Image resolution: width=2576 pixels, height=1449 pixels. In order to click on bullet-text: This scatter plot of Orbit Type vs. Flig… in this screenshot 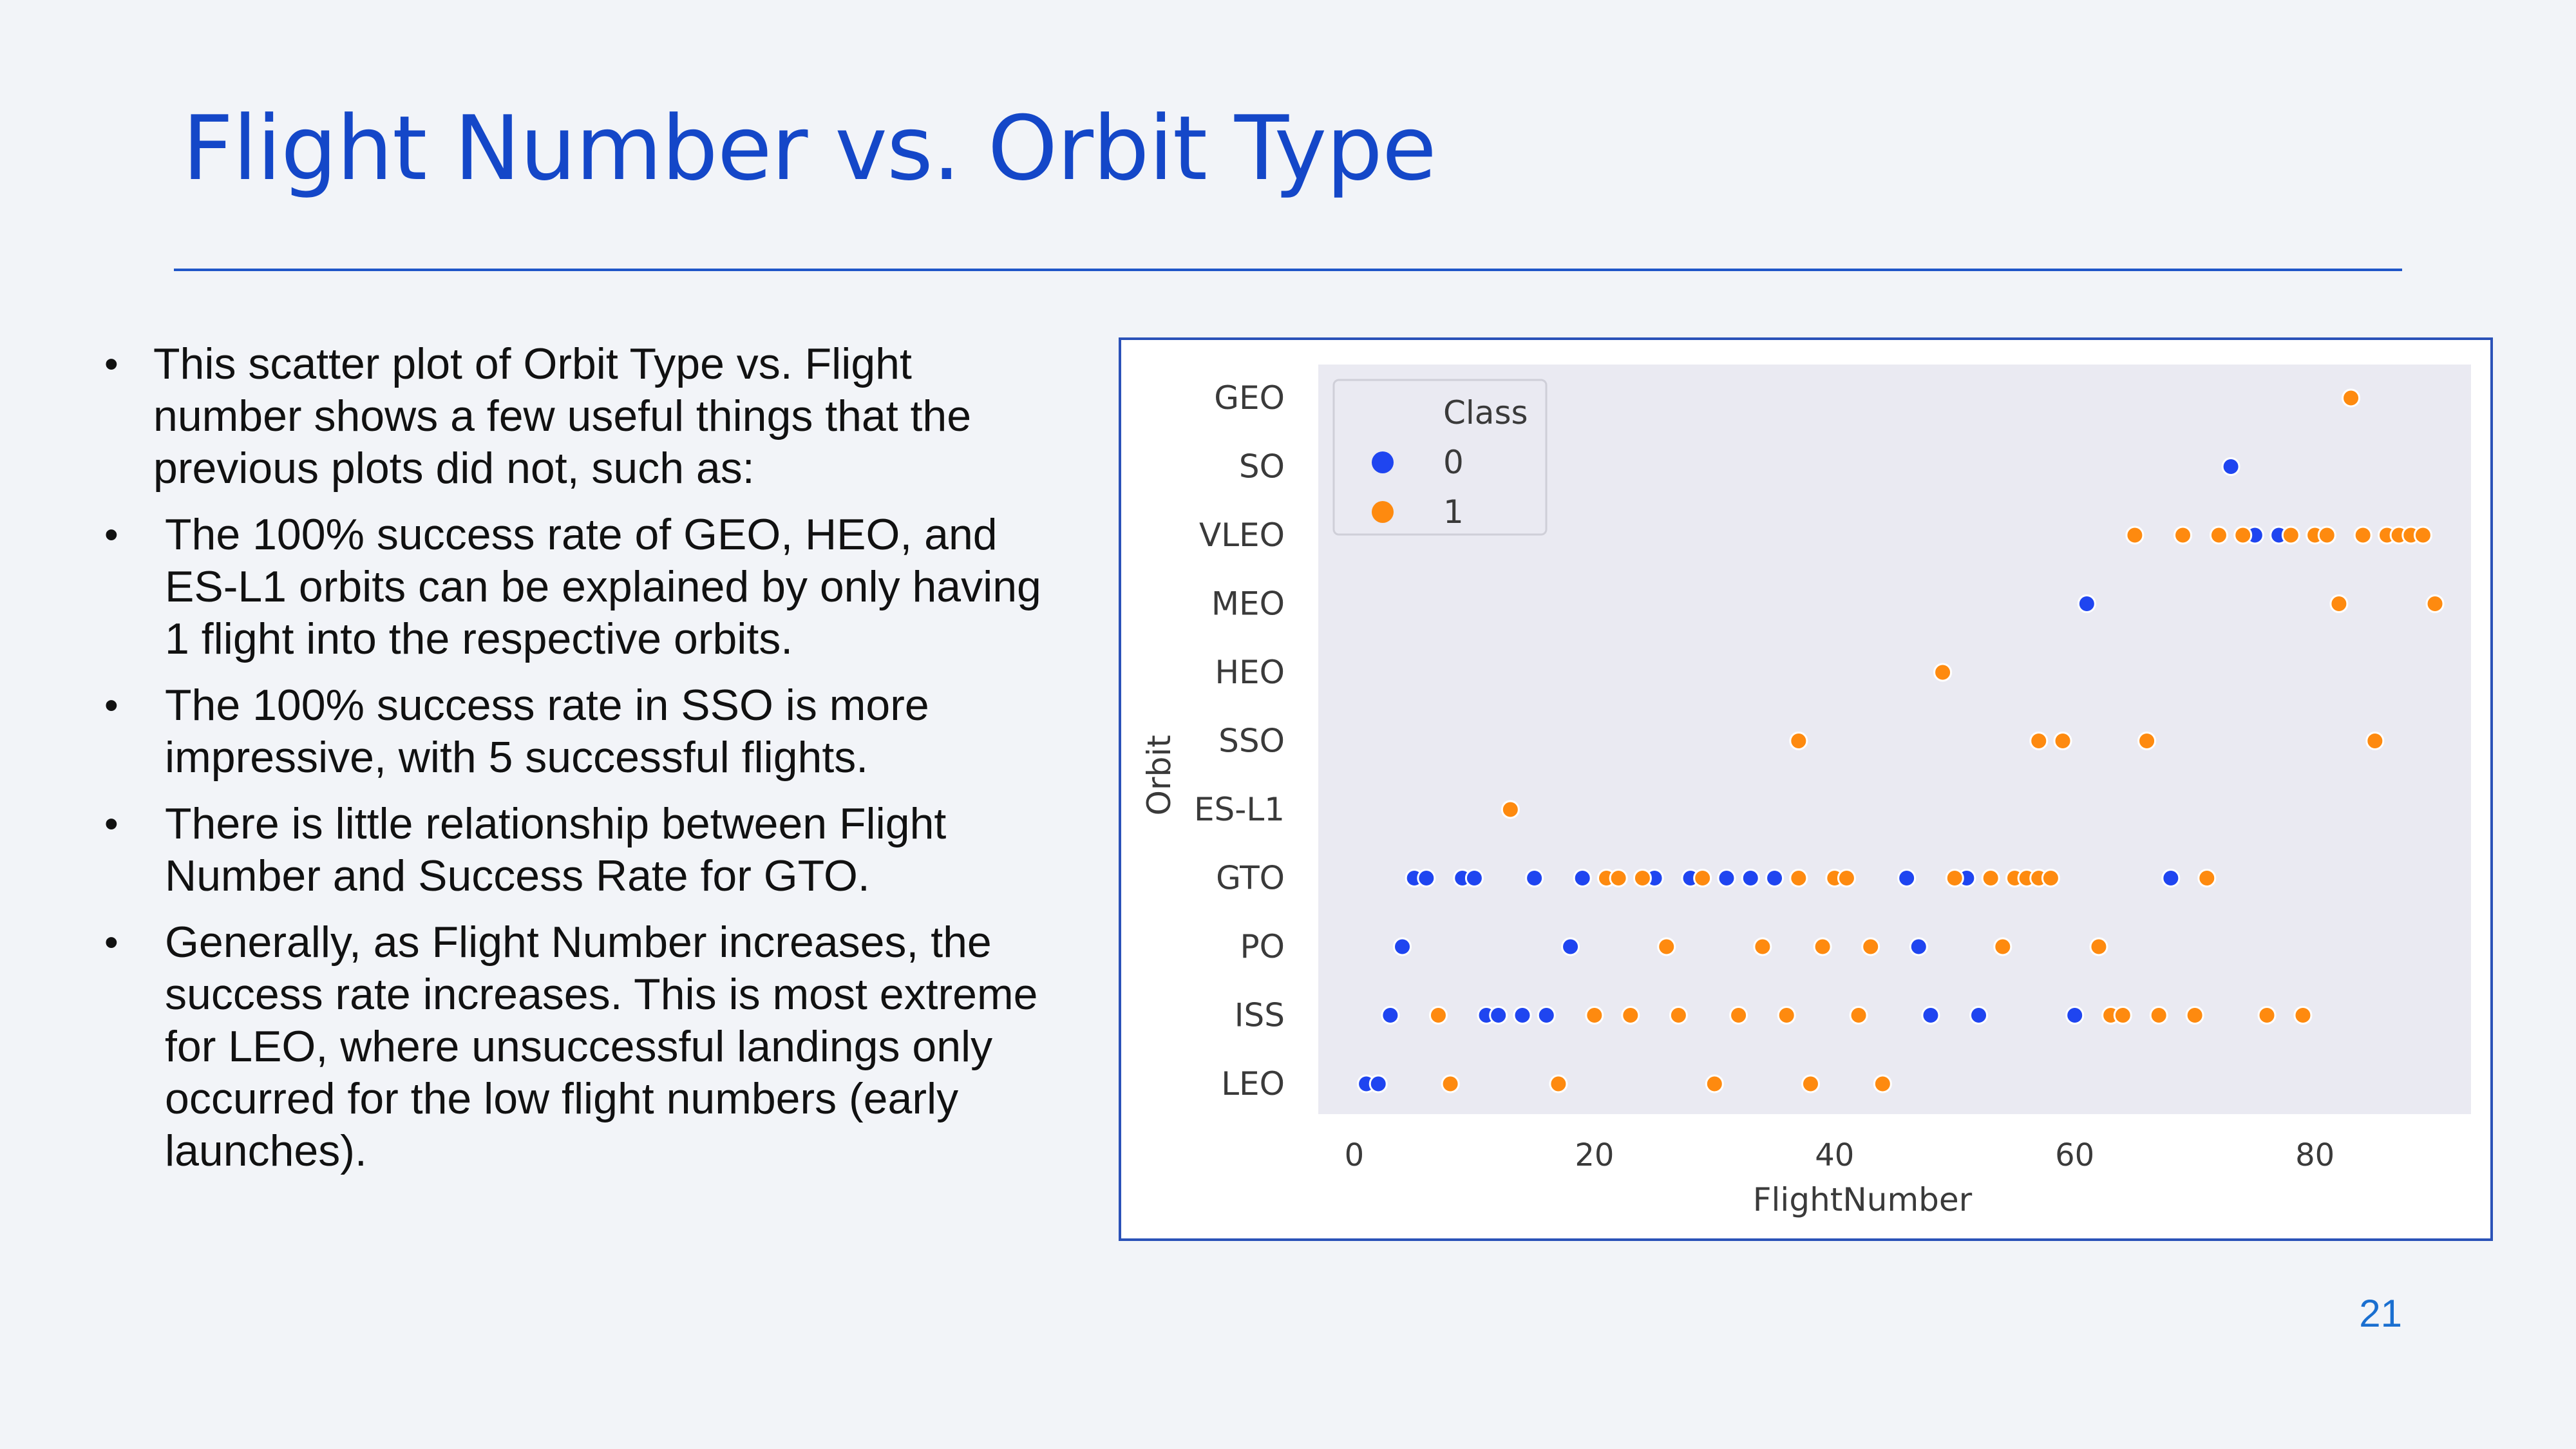, I will do `click(562, 416)`.